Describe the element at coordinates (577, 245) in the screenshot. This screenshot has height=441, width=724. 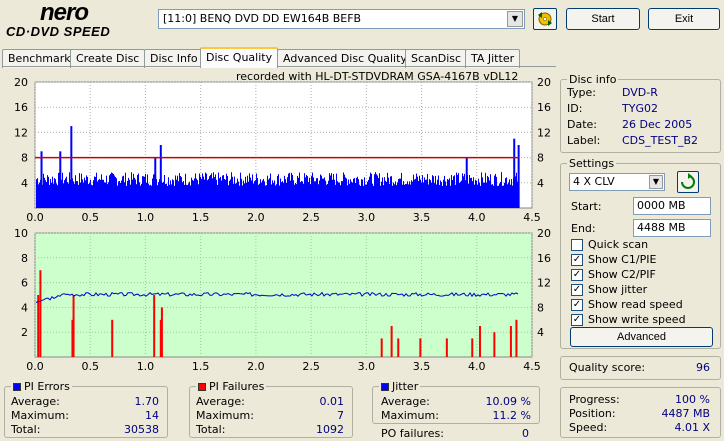
I see `quick-scan-checkbox` at that location.